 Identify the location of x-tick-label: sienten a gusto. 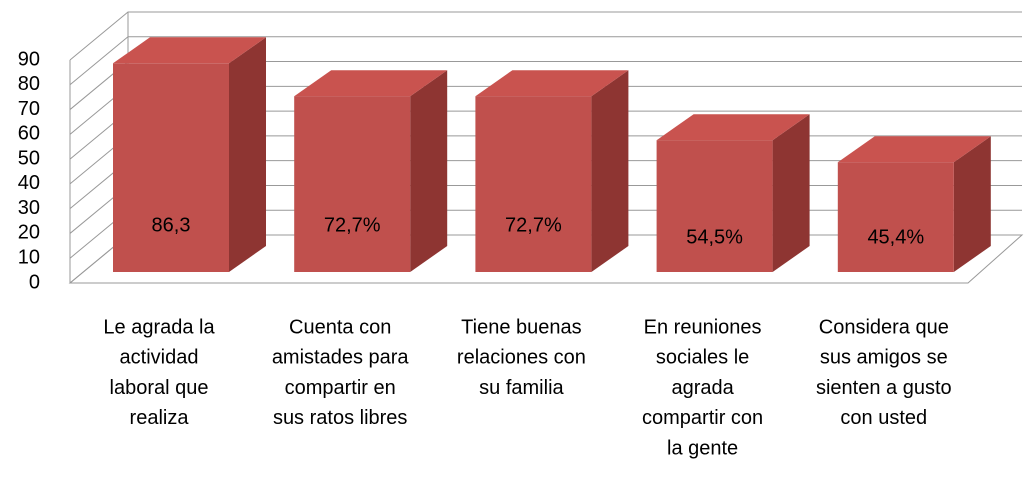
(884, 388).